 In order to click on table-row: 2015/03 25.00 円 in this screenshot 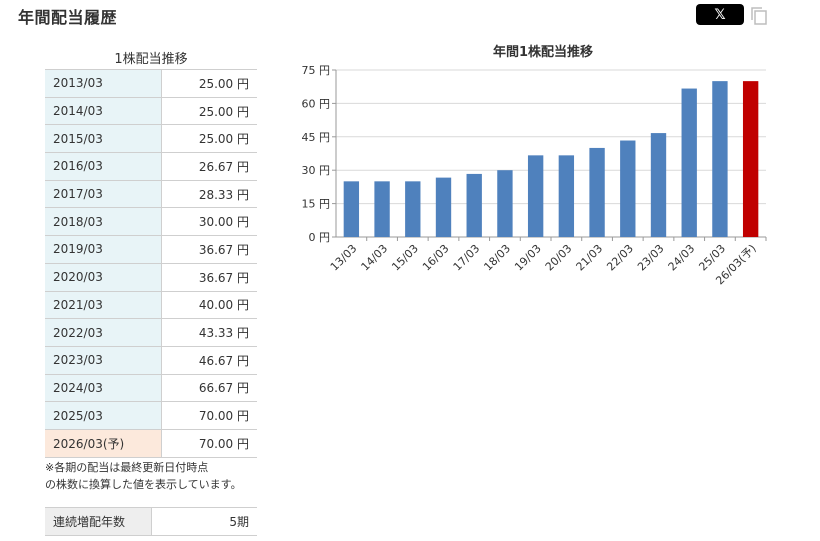, I will do `click(151, 139)`.